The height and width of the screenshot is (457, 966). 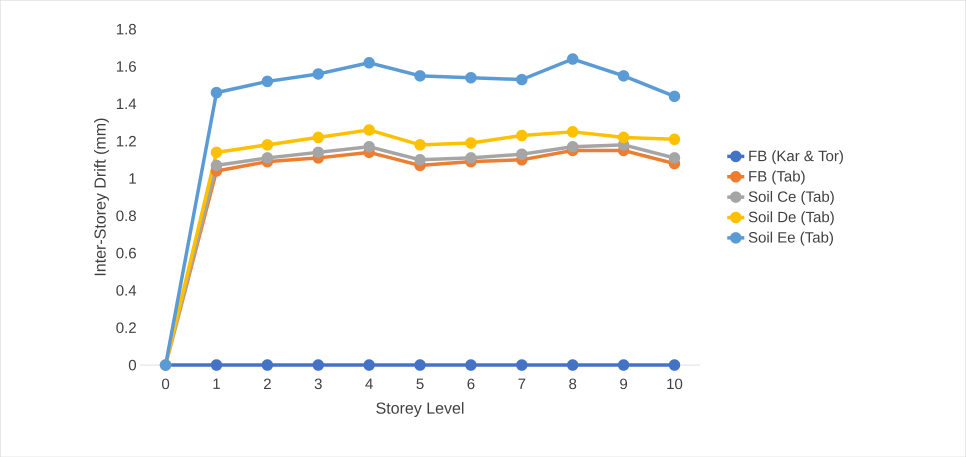 I want to click on x-tick-label: 2, so click(x=267, y=383).